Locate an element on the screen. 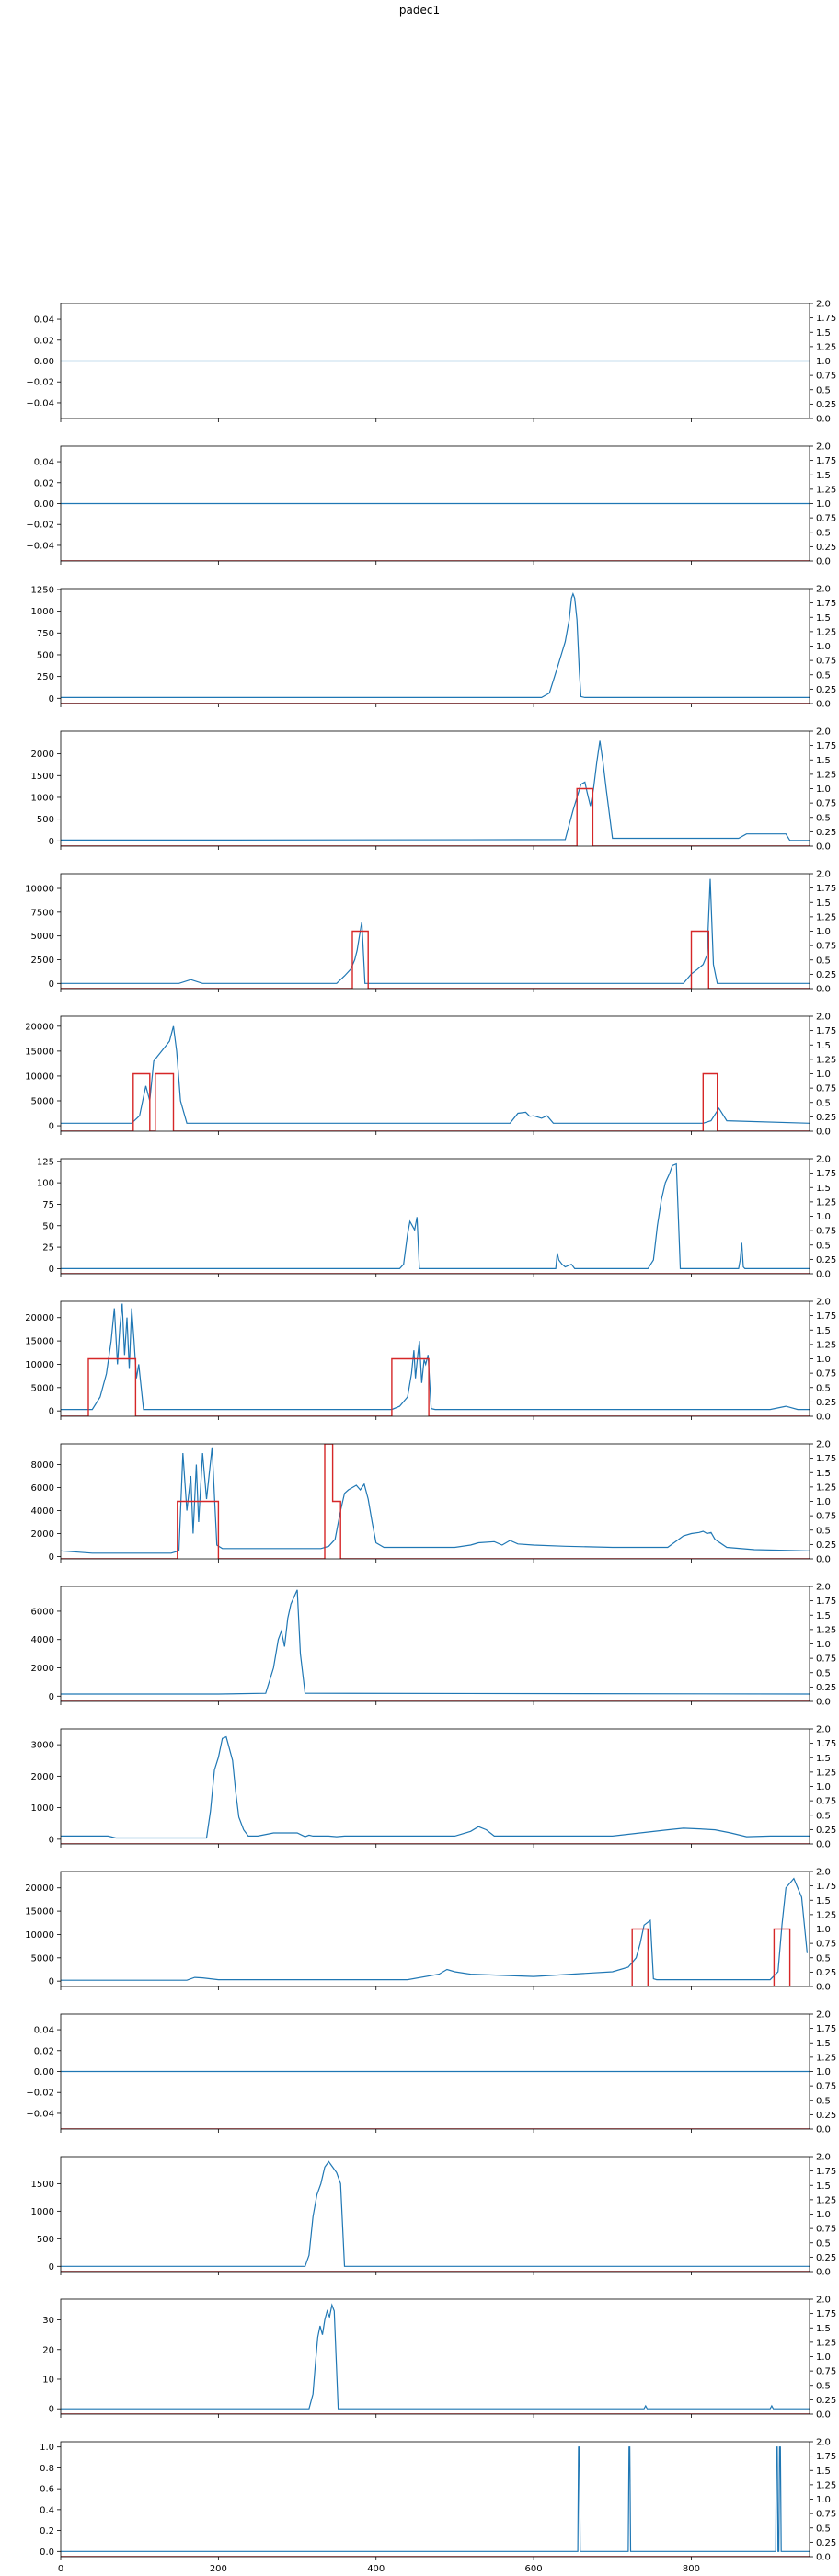 Image resolution: width=839 pixels, height=2576 pixels. y-tick-label: 0.6 is located at coordinates (47, 2490).